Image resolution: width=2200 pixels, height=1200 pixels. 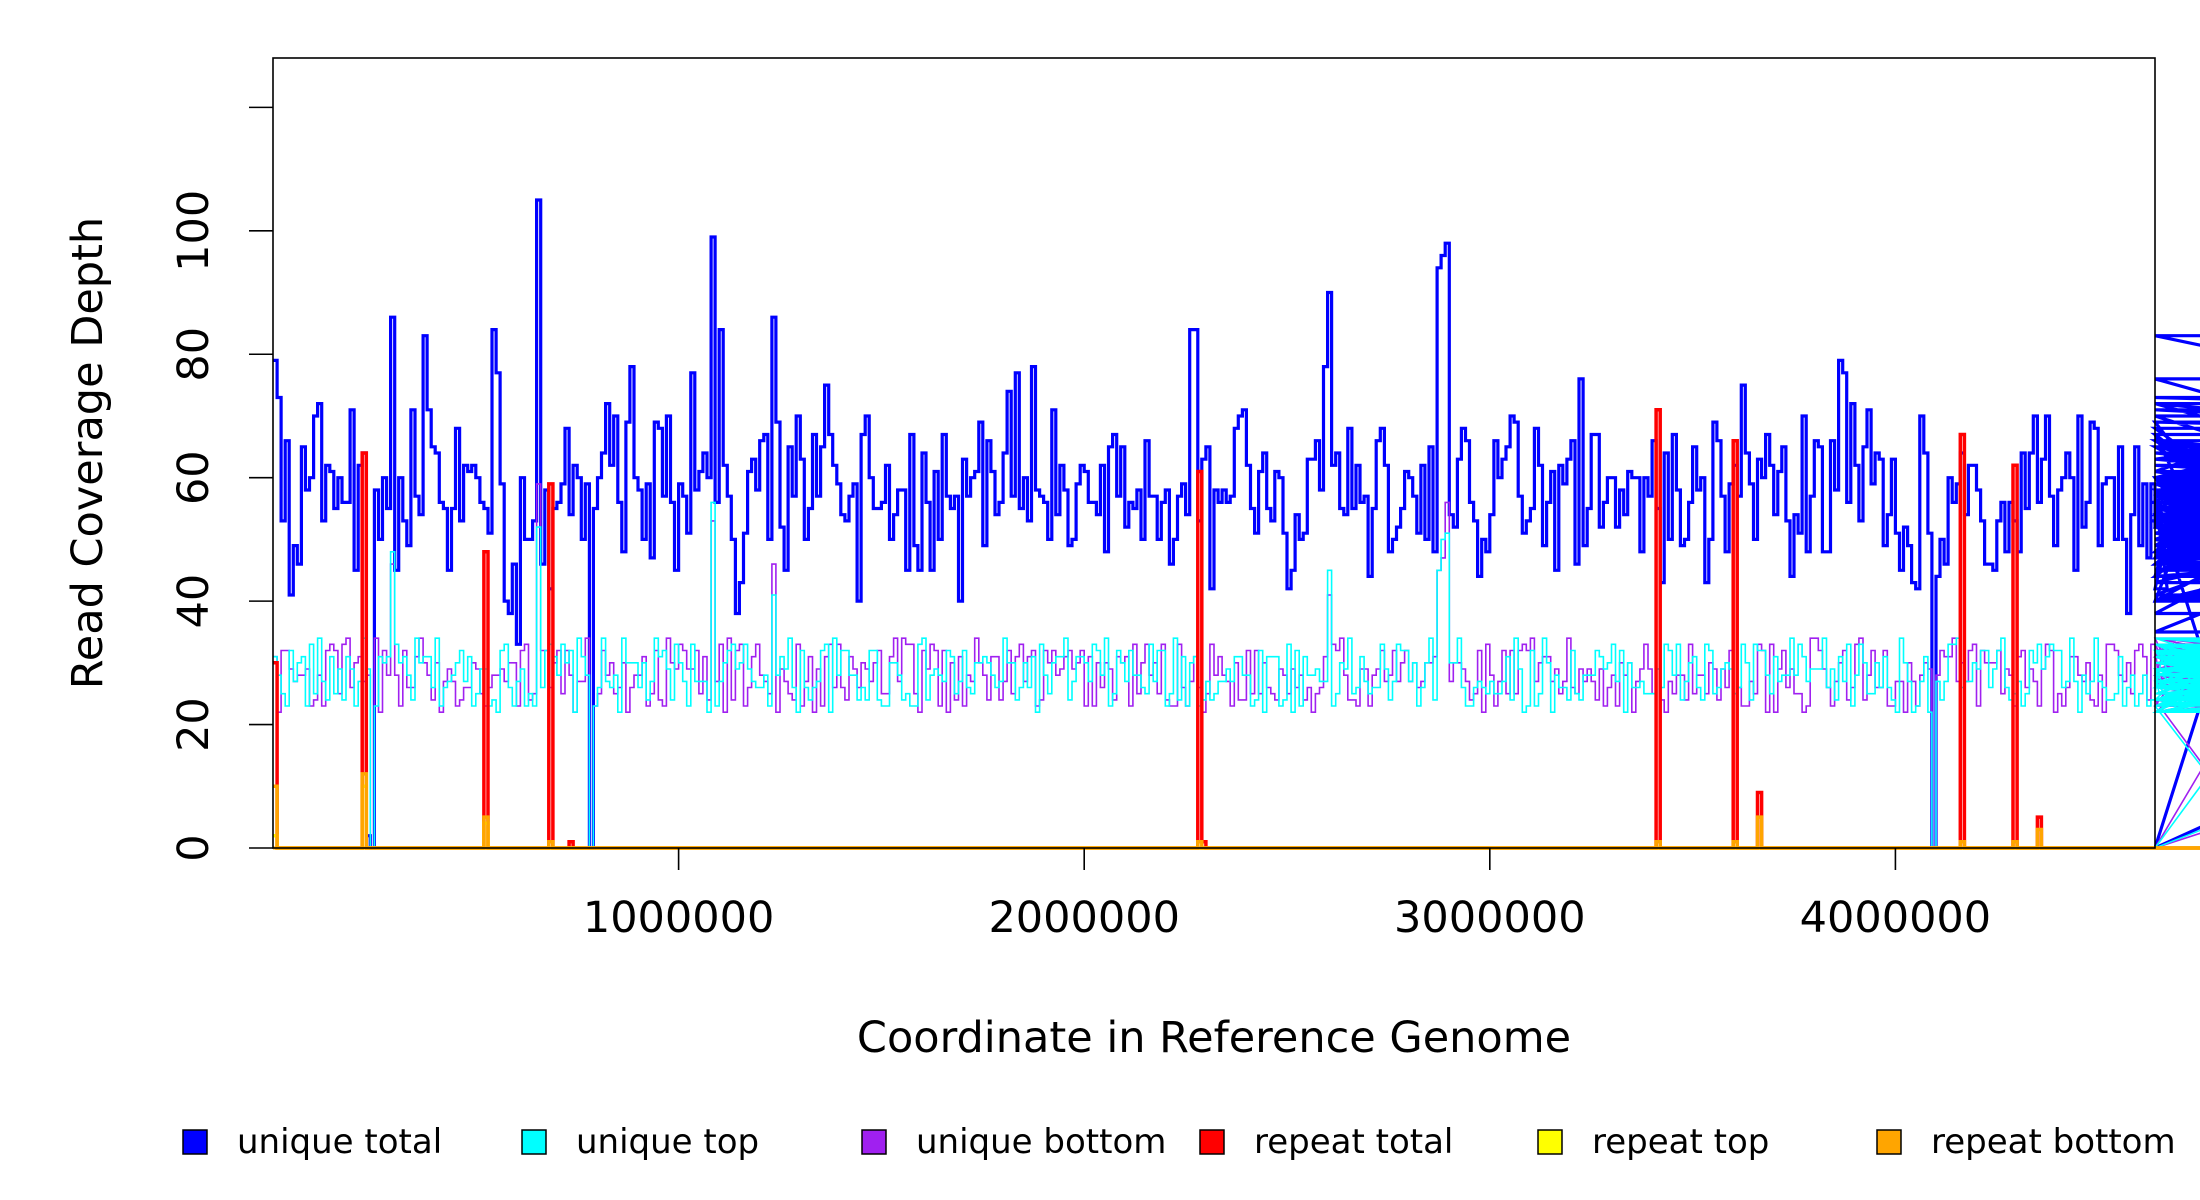 What do you see at coordinates (2053, 1142) in the screenshot?
I see `legend-label: repeat bottom` at bounding box center [2053, 1142].